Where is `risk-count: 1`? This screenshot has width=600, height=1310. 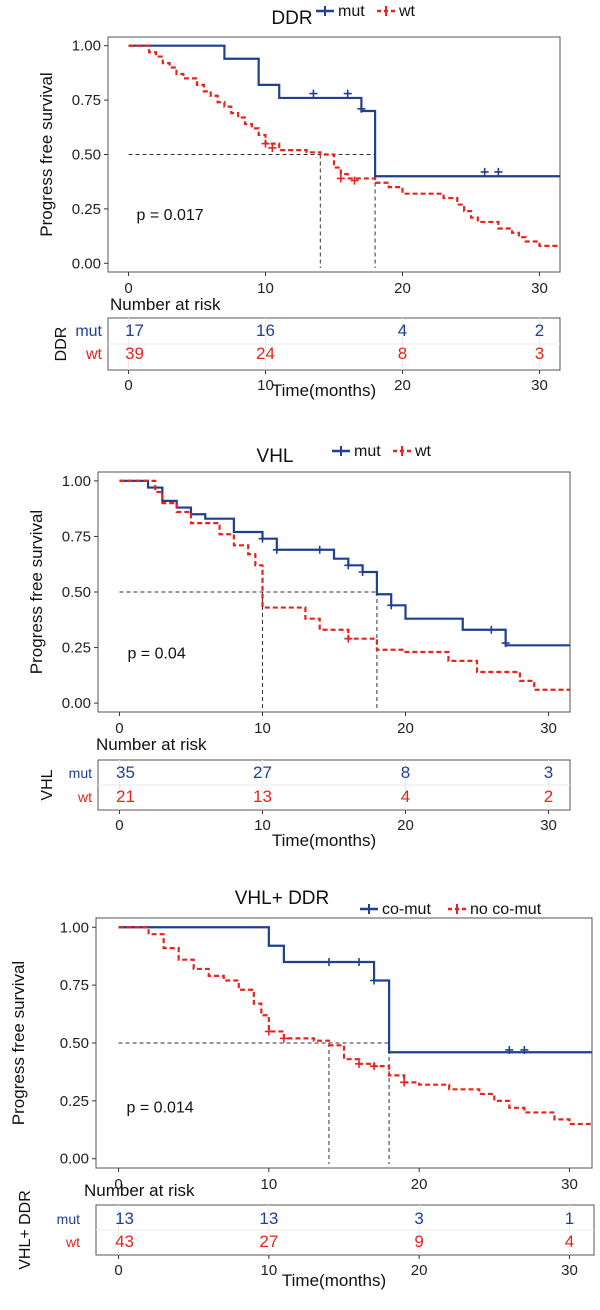 risk-count: 1 is located at coordinates (569, 1218).